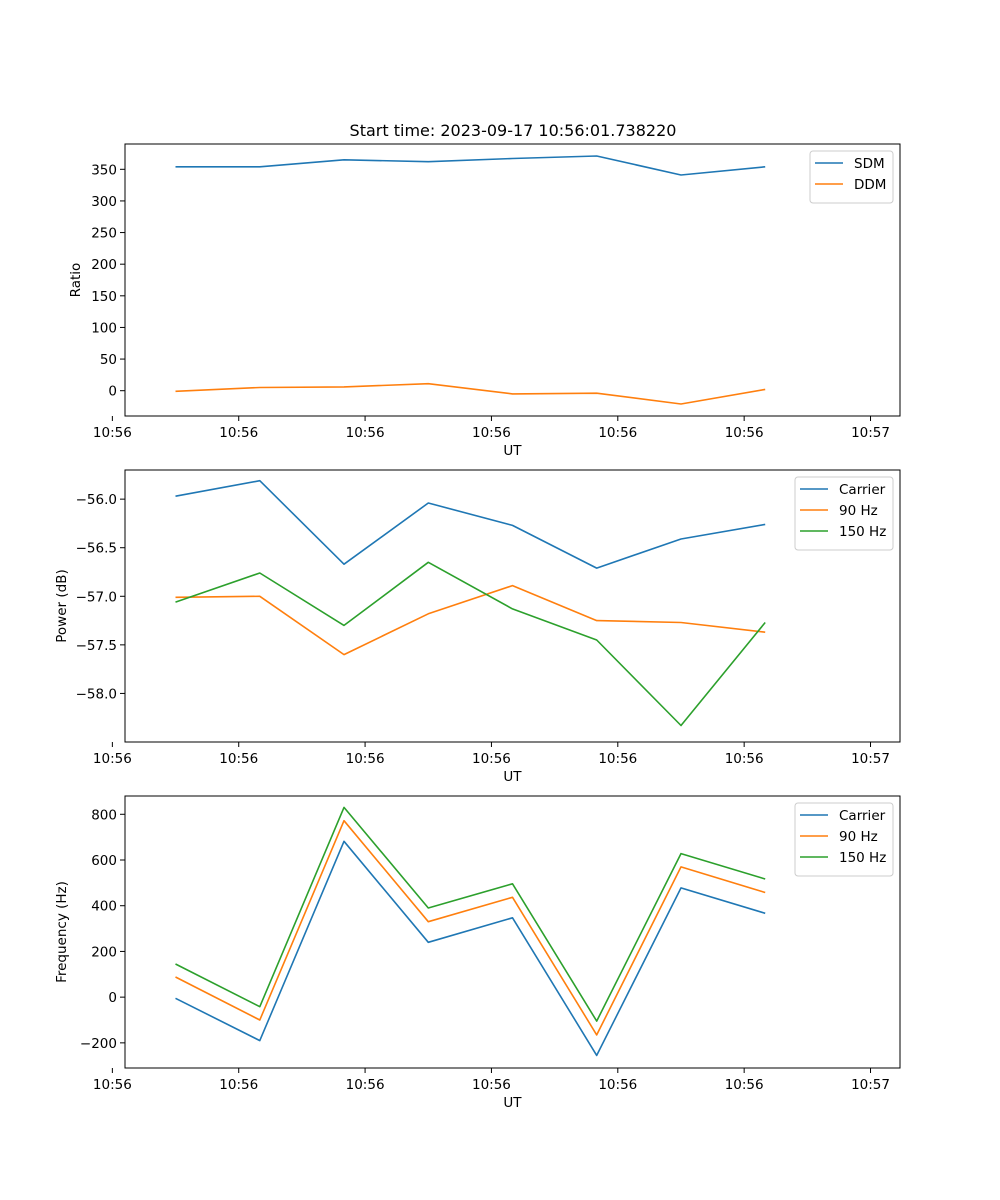  Describe the element at coordinates (104, 170) in the screenshot. I see `ratio-y-tick-label: 350` at that location.